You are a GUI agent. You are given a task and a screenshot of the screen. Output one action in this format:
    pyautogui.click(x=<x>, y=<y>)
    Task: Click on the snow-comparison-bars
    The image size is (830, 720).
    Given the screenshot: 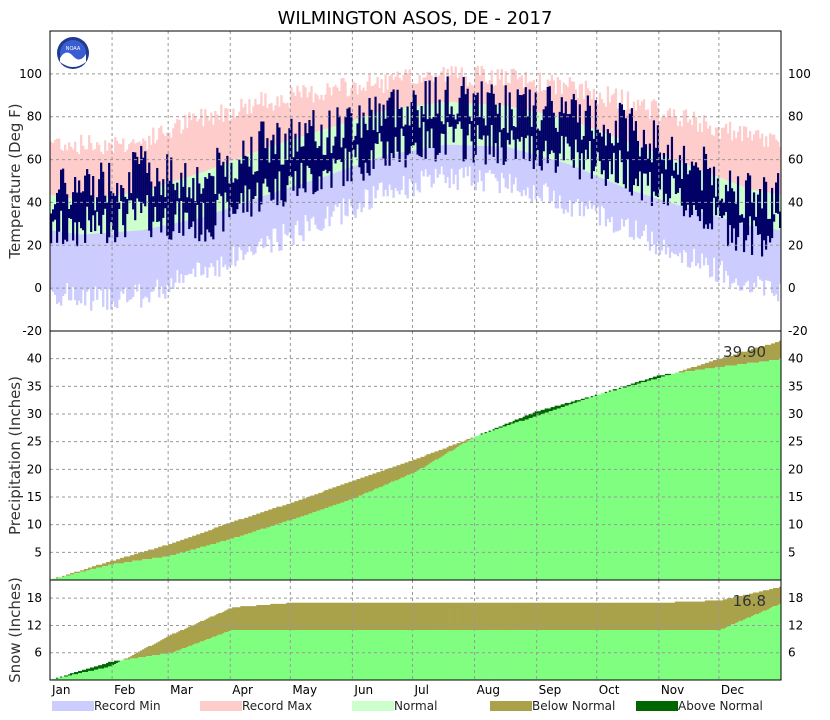 What is the action you would take?
    pyautogui.click(x=419, y=632)
    